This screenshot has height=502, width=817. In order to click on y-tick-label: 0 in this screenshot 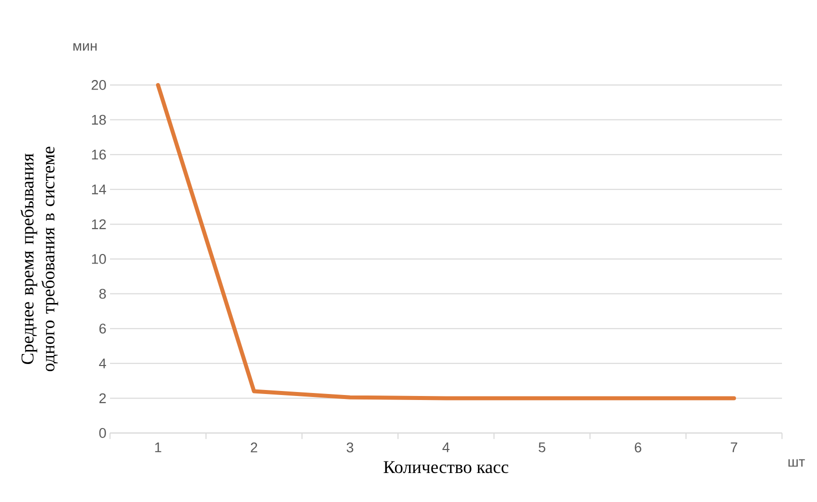, I will do `click(102, 433)`.